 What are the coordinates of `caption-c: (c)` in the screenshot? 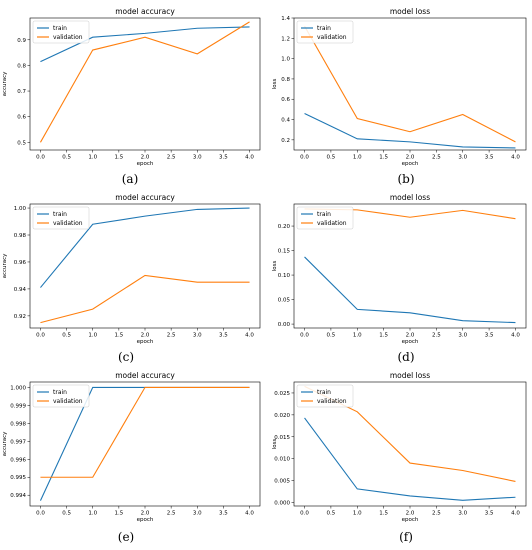 It's located at (126, 357).